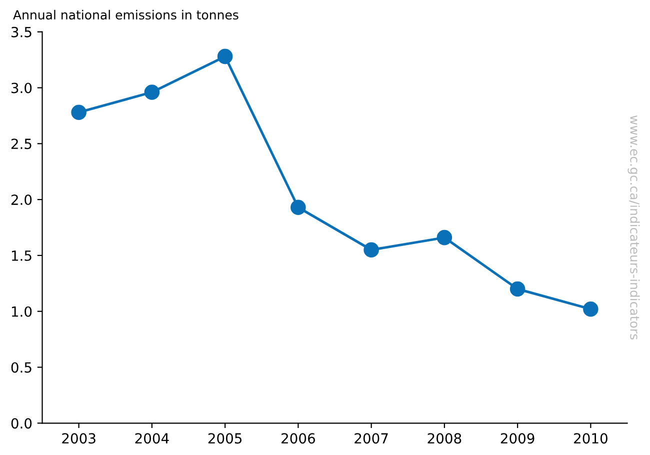 The height and width of the screenshot is (455, 650). What do you see at coordinates (445, 438) in the screenshot?
I see `x-tick-label: 2008` at bounding box center [445, 438].